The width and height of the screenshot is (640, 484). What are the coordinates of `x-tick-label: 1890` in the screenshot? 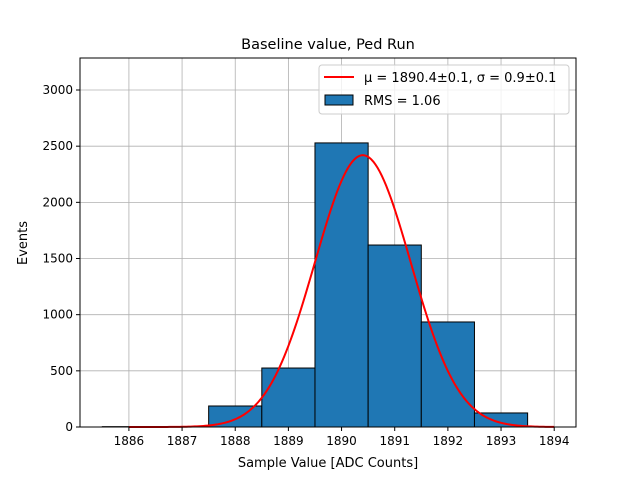 It's located at (341, 441).